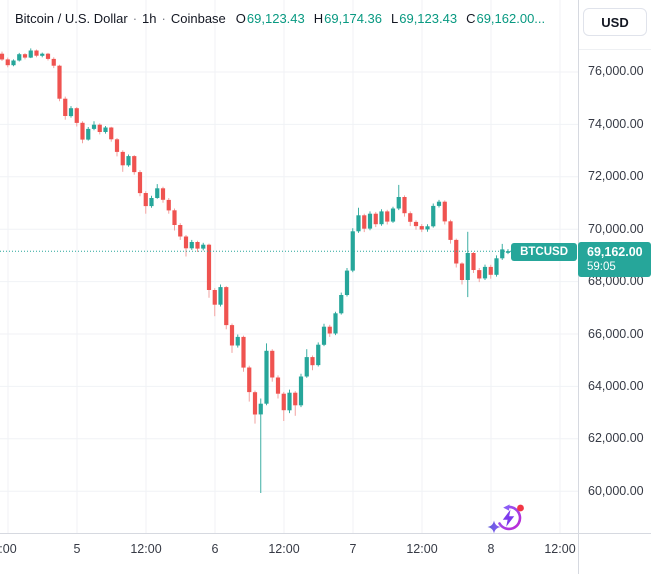  I want to click on lightning-bolt, so click(508, 518).